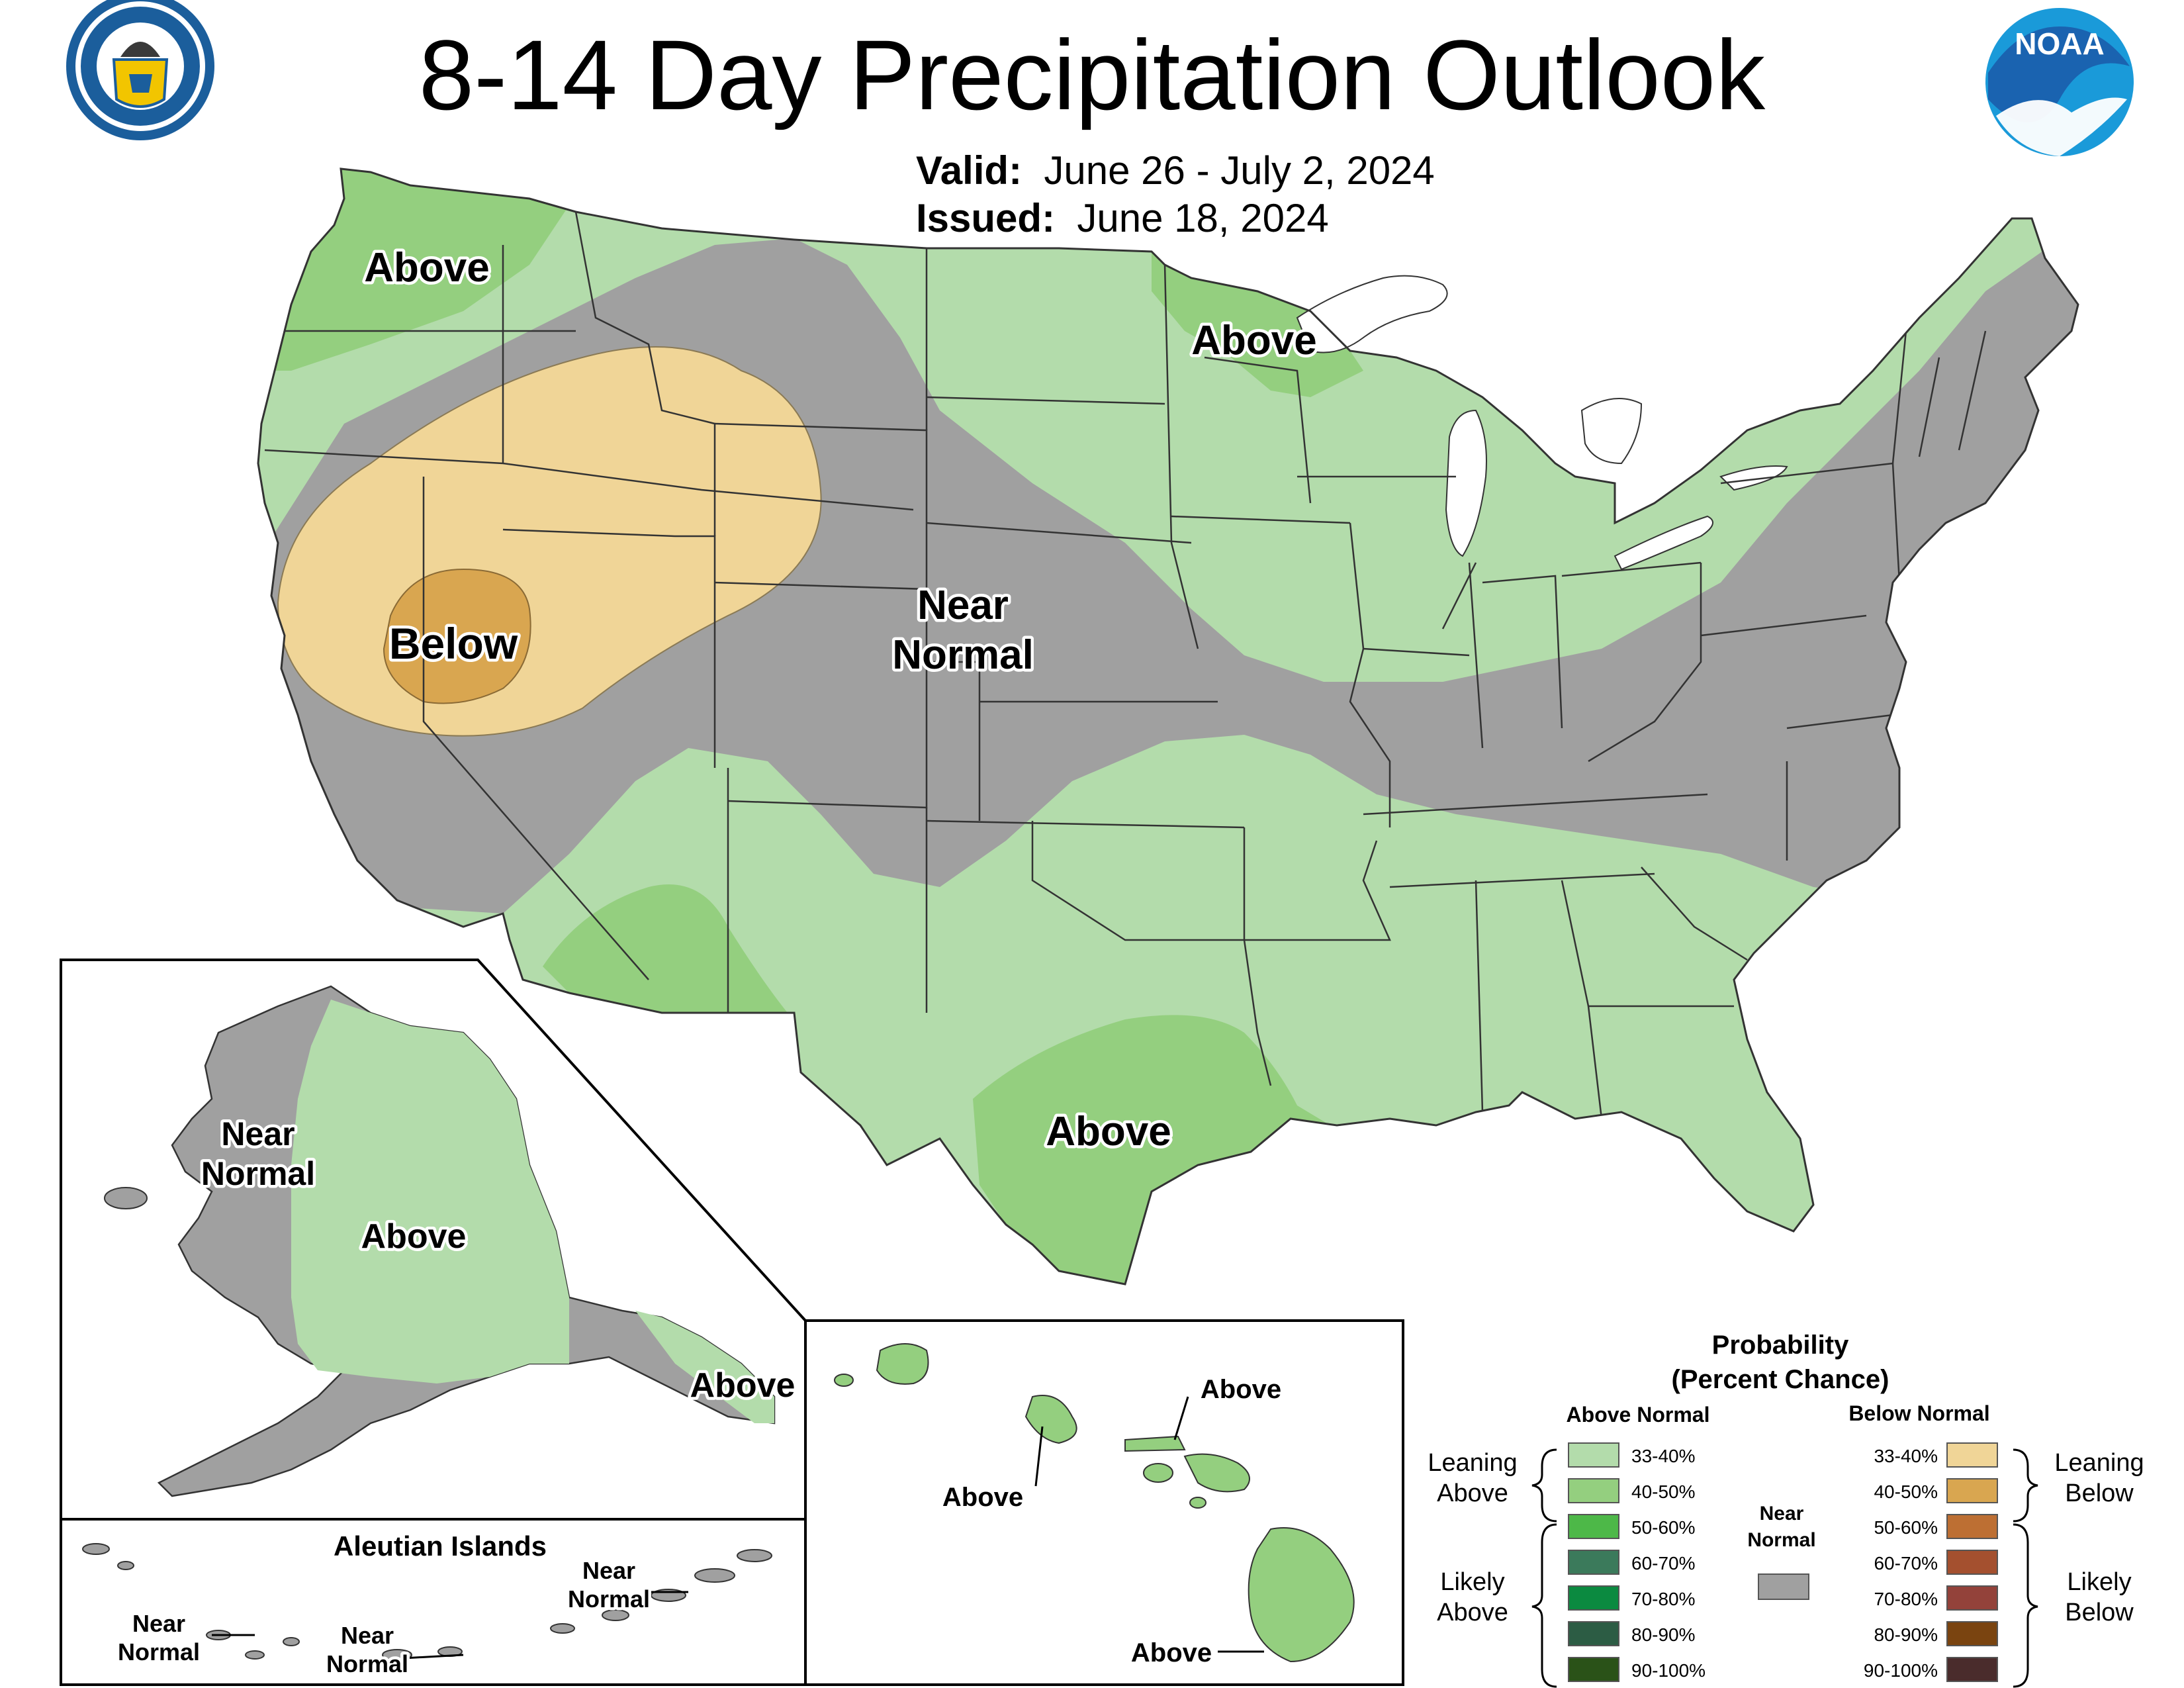  I want to click on legend-leaning-below-2: Below, so click(2099, 1493).